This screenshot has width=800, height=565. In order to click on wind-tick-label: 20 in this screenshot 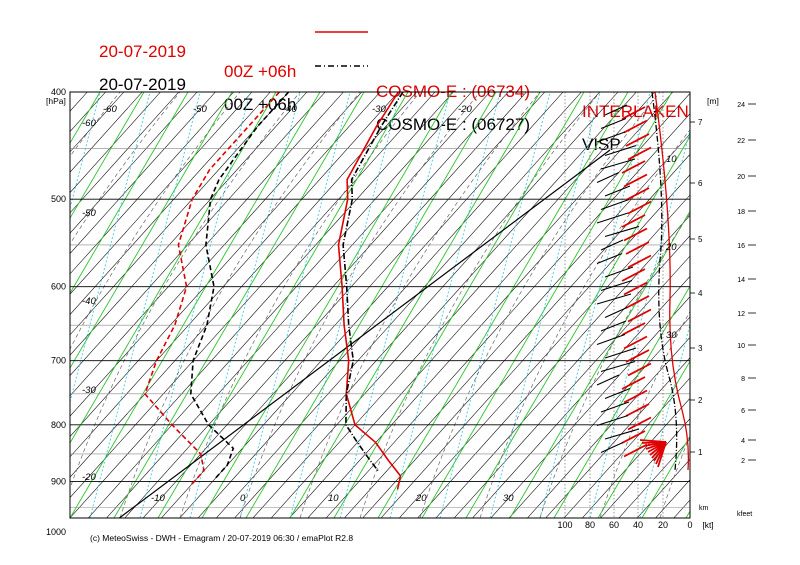, I will do `click(663, 525)`.